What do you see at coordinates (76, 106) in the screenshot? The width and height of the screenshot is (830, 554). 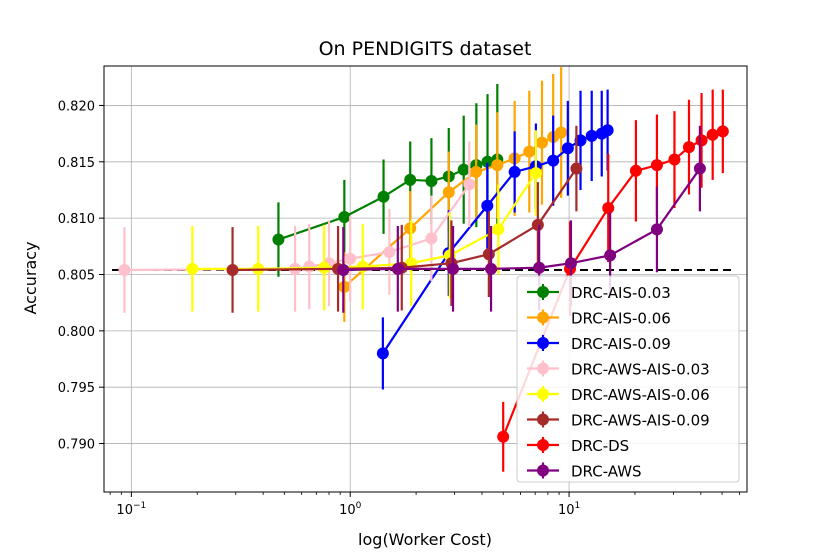 I see `y-tick-label: 0.820` at bounding box center [76, 106].